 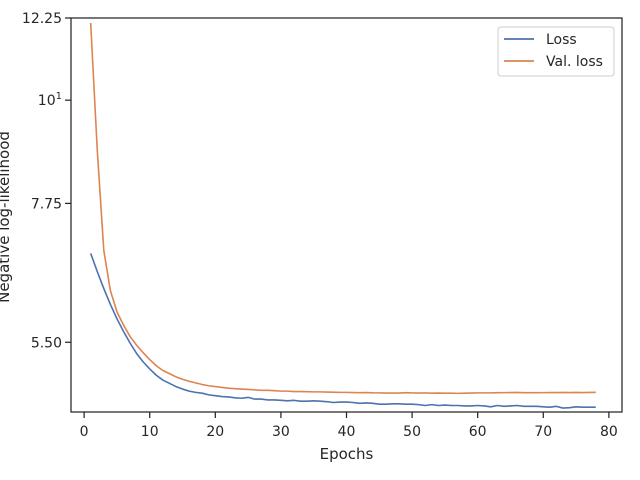 What do you see at coordinates (84, 432) in the screenshot?
I see `x-tick-label: 0` at bounding box center [84, 432].